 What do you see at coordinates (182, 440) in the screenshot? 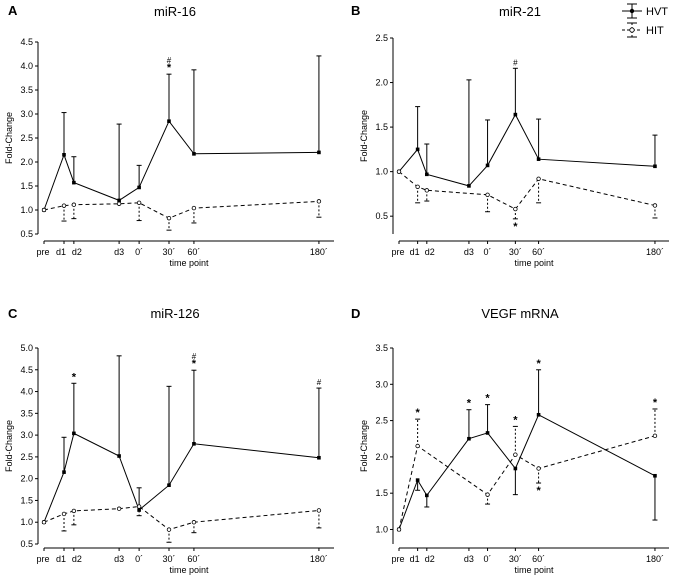
I see `series-hvt` at bounding box center [182, 440].